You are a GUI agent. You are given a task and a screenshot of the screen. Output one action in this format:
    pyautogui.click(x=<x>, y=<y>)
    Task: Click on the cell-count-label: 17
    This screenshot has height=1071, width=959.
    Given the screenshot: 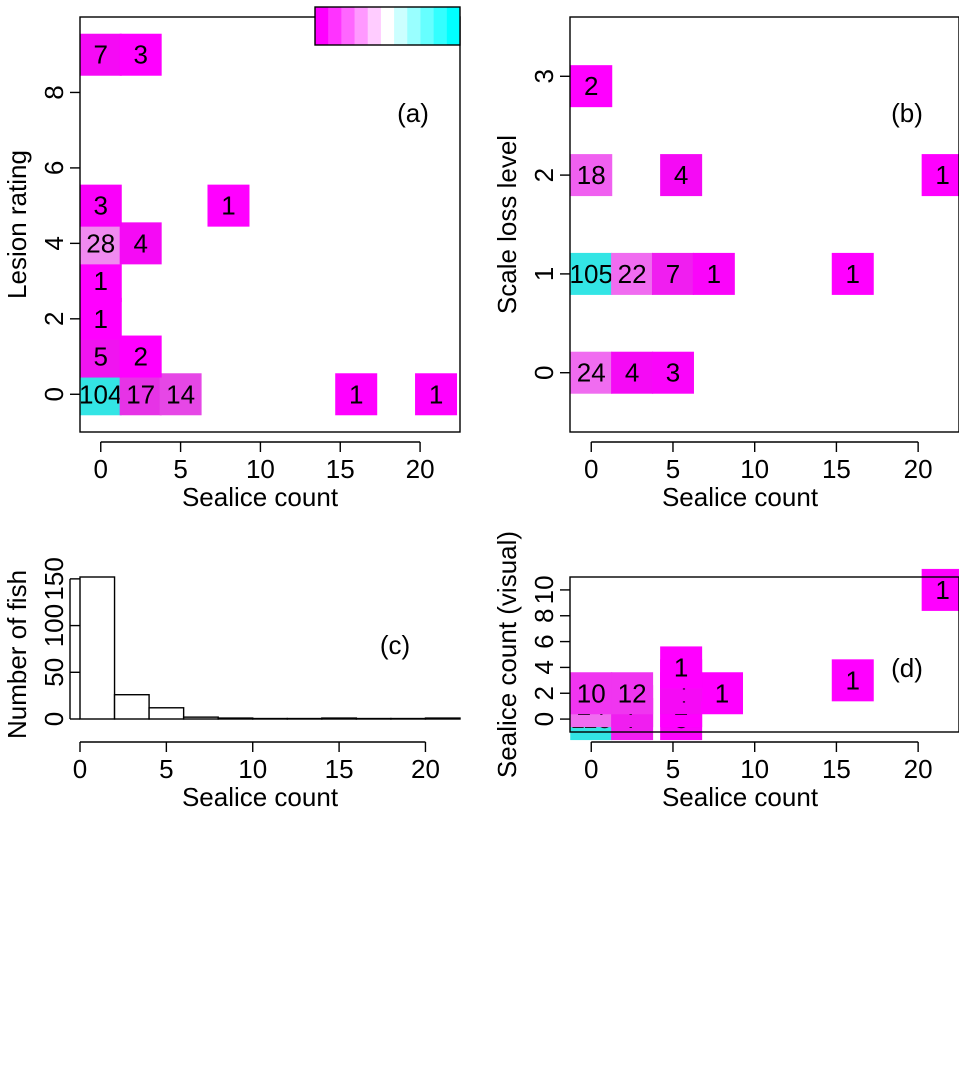 What is the action you would take?
    pyautogui.click(x=140, y=394)
    